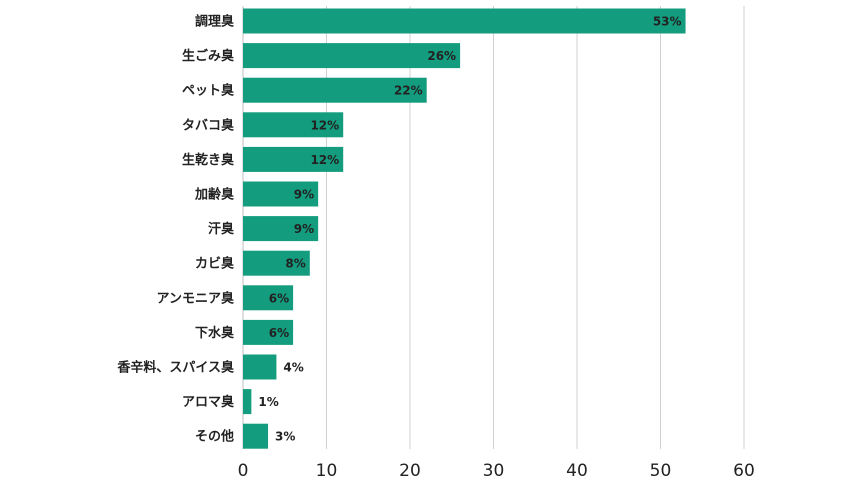 This screenshot has height=480, width=850. Describe the element at coordinates (441, 56) in the screenshot. I see `value-label: 26%` at that location.